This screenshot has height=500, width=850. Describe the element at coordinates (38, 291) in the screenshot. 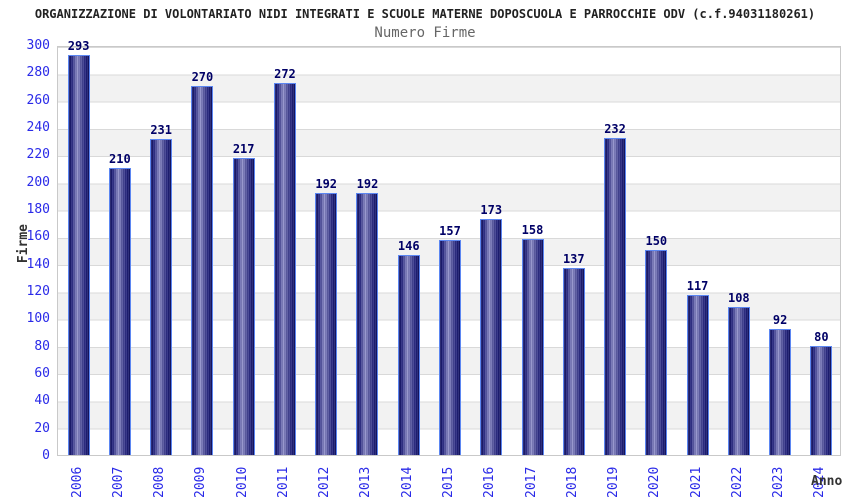

I see `y-tick-label: 120` at that location.